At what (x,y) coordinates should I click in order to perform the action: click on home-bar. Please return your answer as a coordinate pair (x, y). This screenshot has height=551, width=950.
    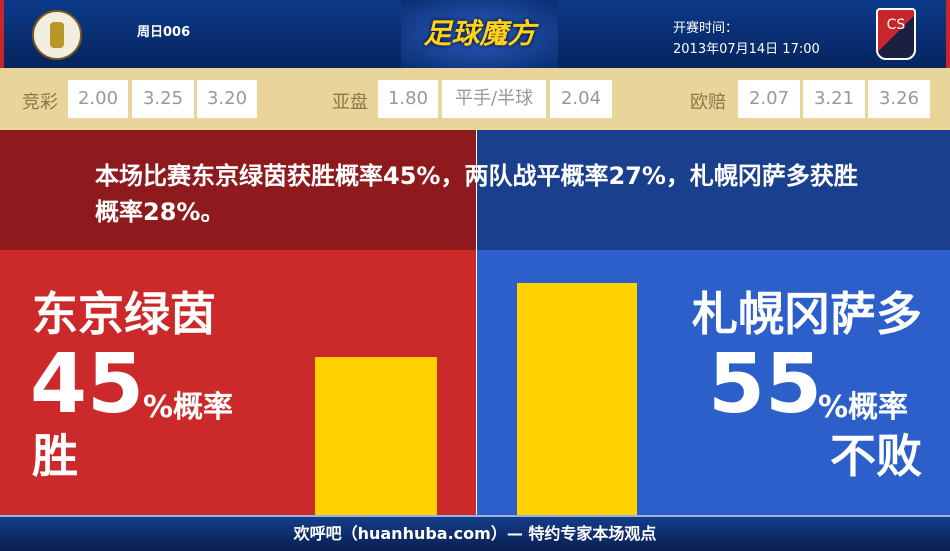
    Looking at the image, I should click on (376, 436).